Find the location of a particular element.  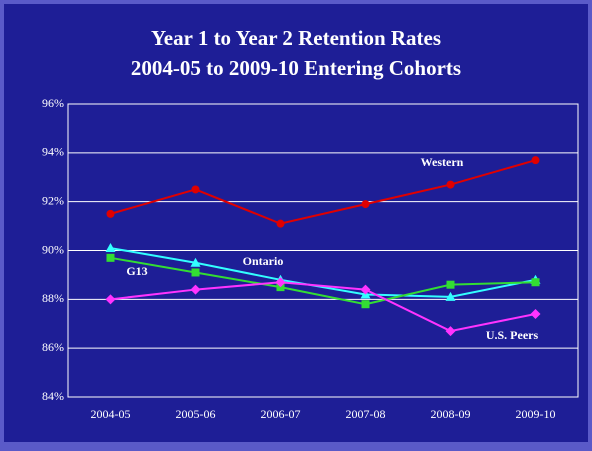

y-tick-label: 96% is located at coordinates (53, 103).